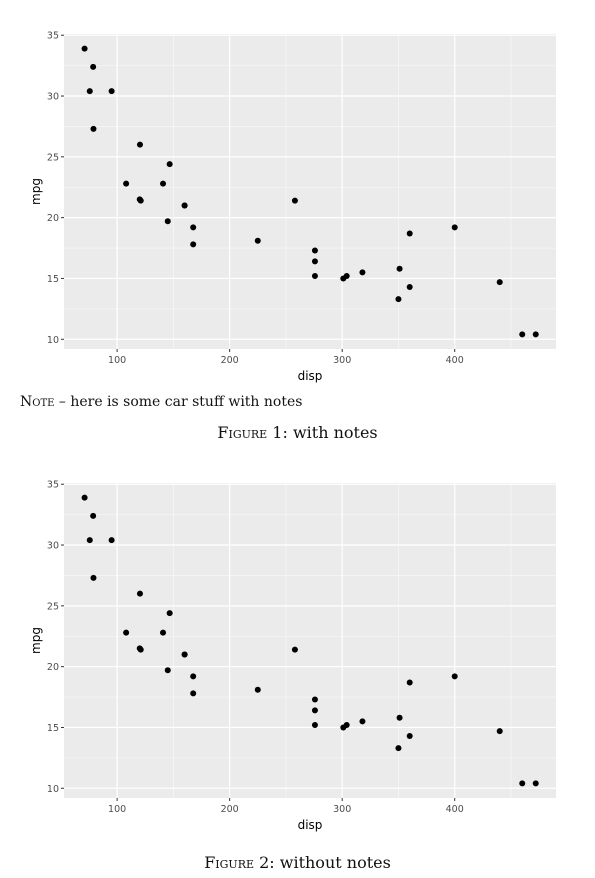 This screenshot has height=878, width=595. I want to click on note-label: Note, so click(37, 402).